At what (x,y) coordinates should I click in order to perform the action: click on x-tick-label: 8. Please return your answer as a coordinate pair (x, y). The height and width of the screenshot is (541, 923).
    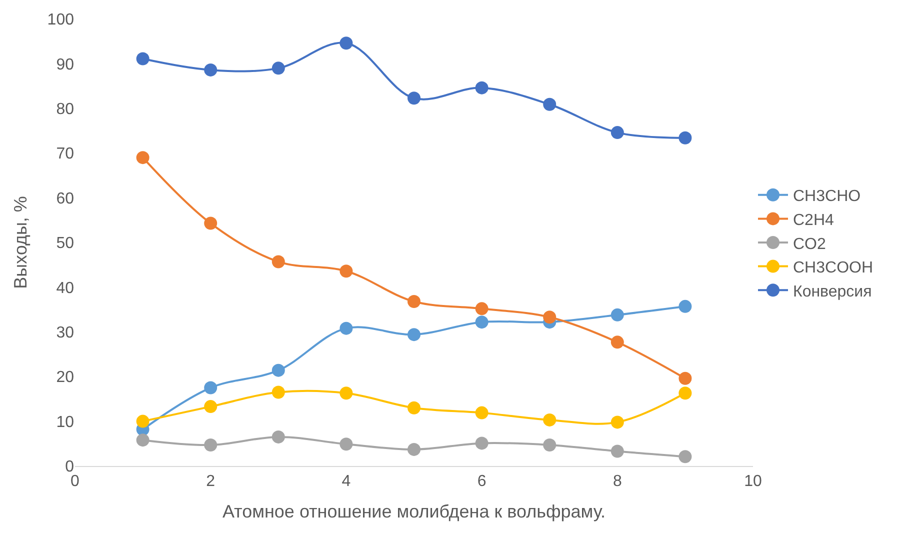
    Looking at the image, I should click on (617, 481).